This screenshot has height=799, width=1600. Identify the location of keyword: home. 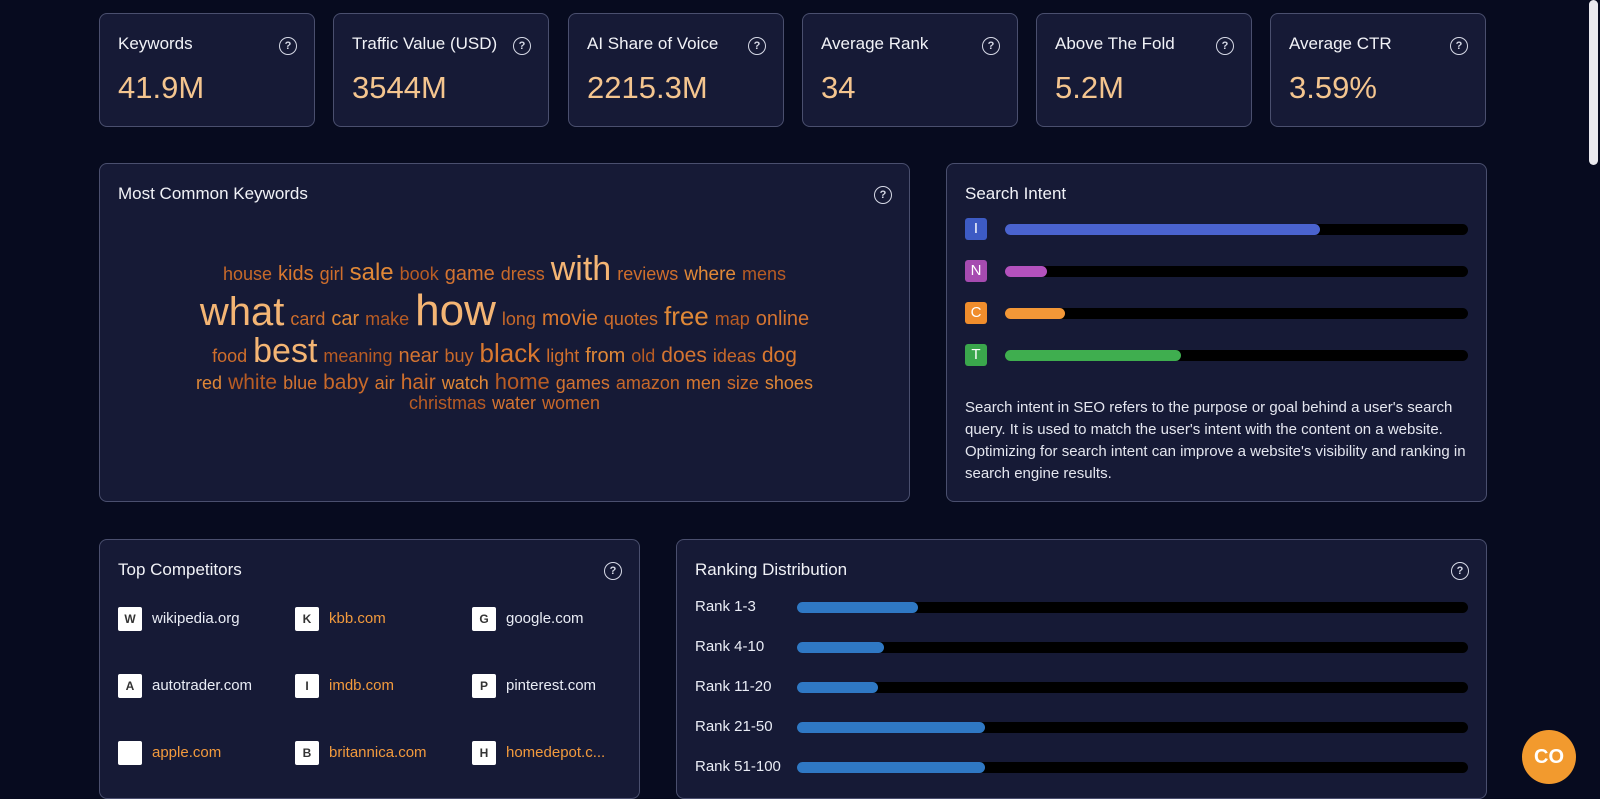
(522, 381).